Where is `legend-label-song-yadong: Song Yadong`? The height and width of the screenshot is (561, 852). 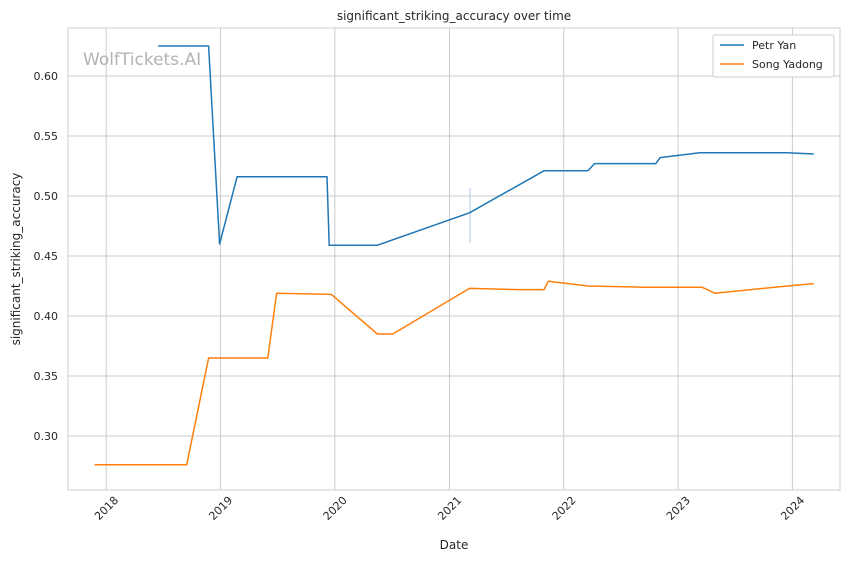
legend-label-song-yadong: Song Yadong is located at coordinates (787, 64).